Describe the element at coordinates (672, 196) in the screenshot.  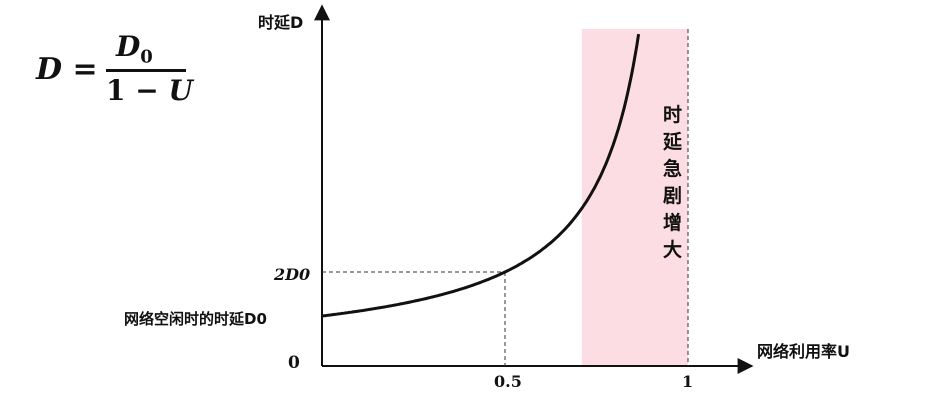
I see `region-label-char: 剧` at that location.